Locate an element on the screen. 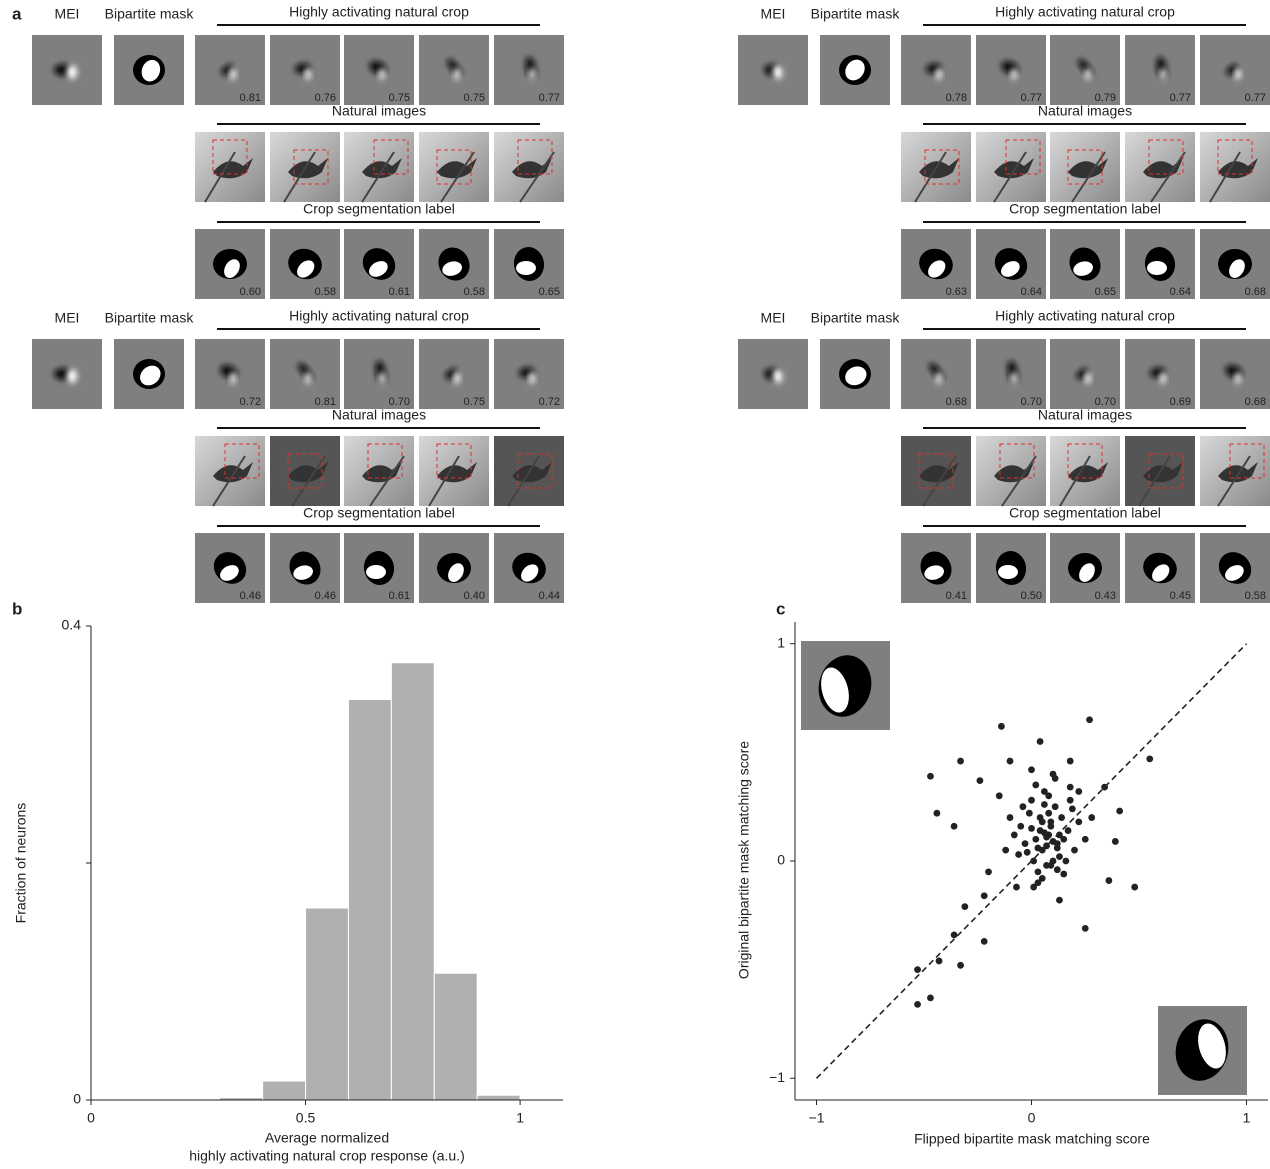  score: 0.77 is located at coordinates (1255, 98).